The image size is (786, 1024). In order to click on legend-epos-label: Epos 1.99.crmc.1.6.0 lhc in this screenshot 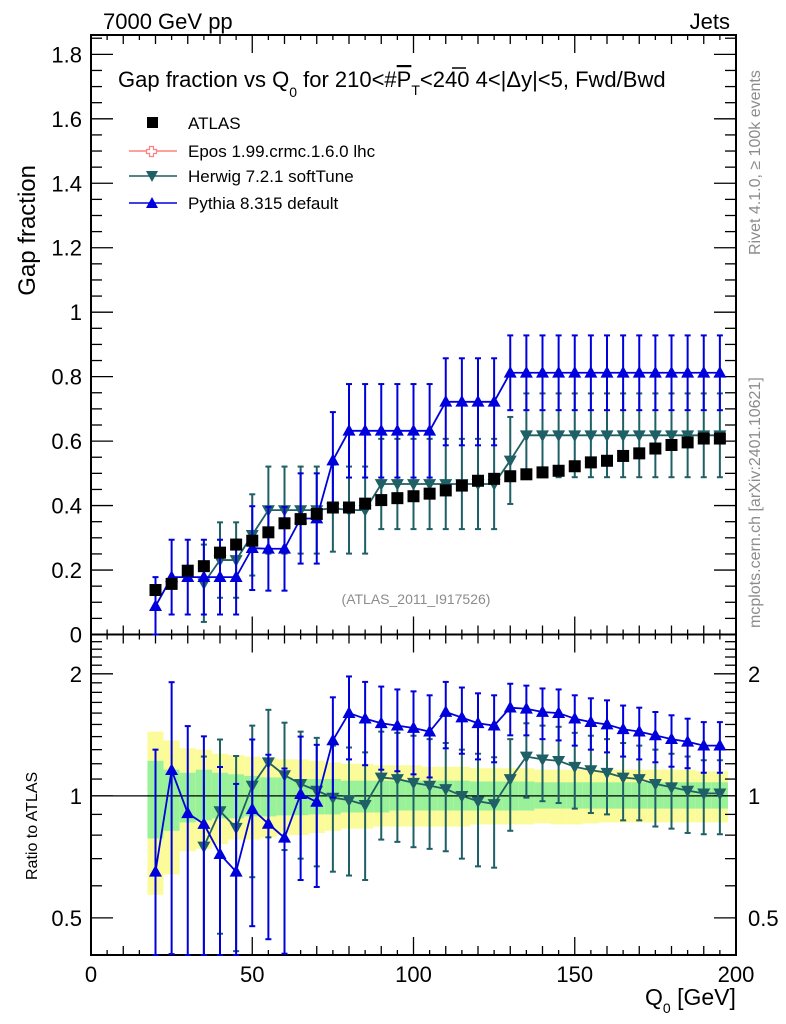, I will do `click(282, 151)`.